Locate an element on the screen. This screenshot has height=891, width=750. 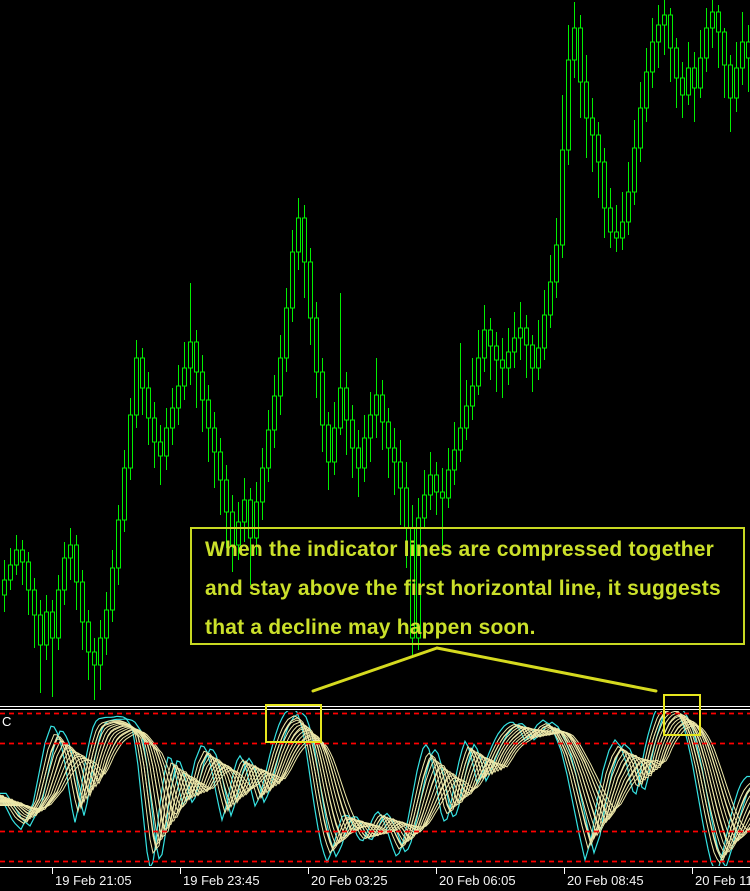
annotation-line: that a decline may happen soon. is located at coordinates (370, 627).